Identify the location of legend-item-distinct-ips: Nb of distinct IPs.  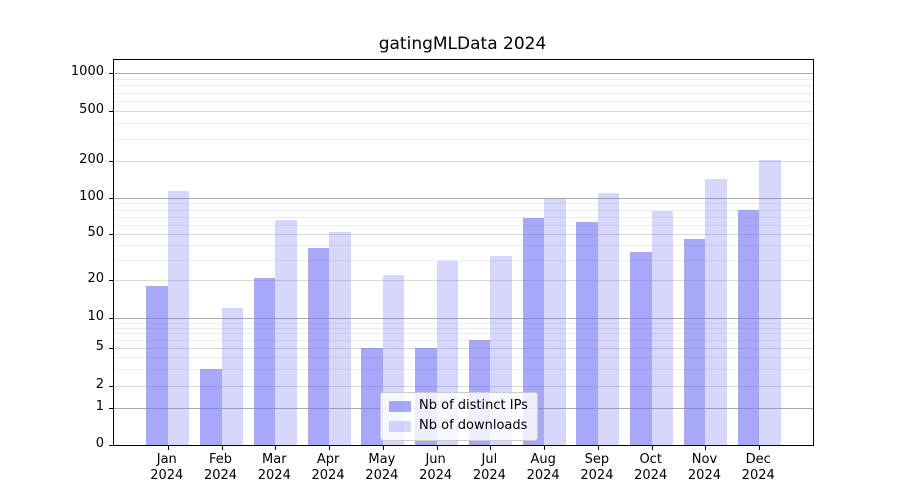
(458, 406).